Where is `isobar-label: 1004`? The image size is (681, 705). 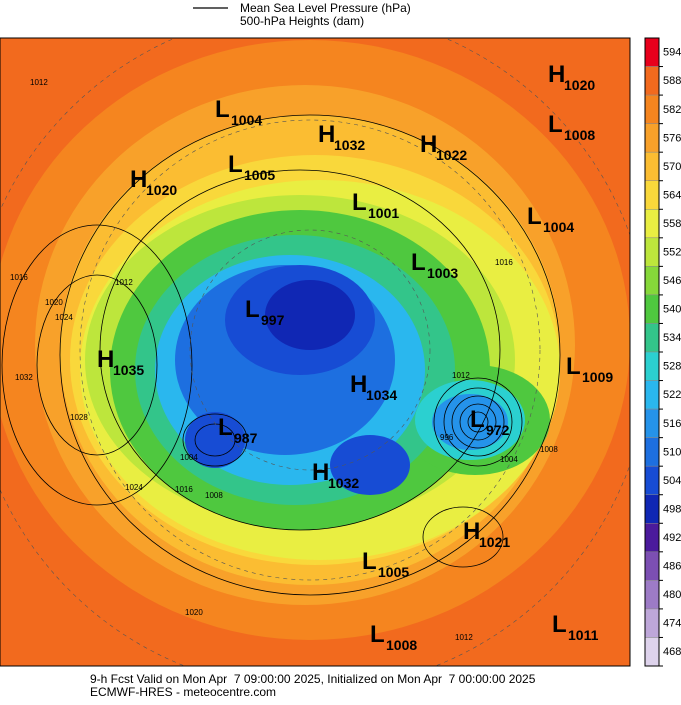
isobar-label: 1004 is located at coordinates (509, 459).